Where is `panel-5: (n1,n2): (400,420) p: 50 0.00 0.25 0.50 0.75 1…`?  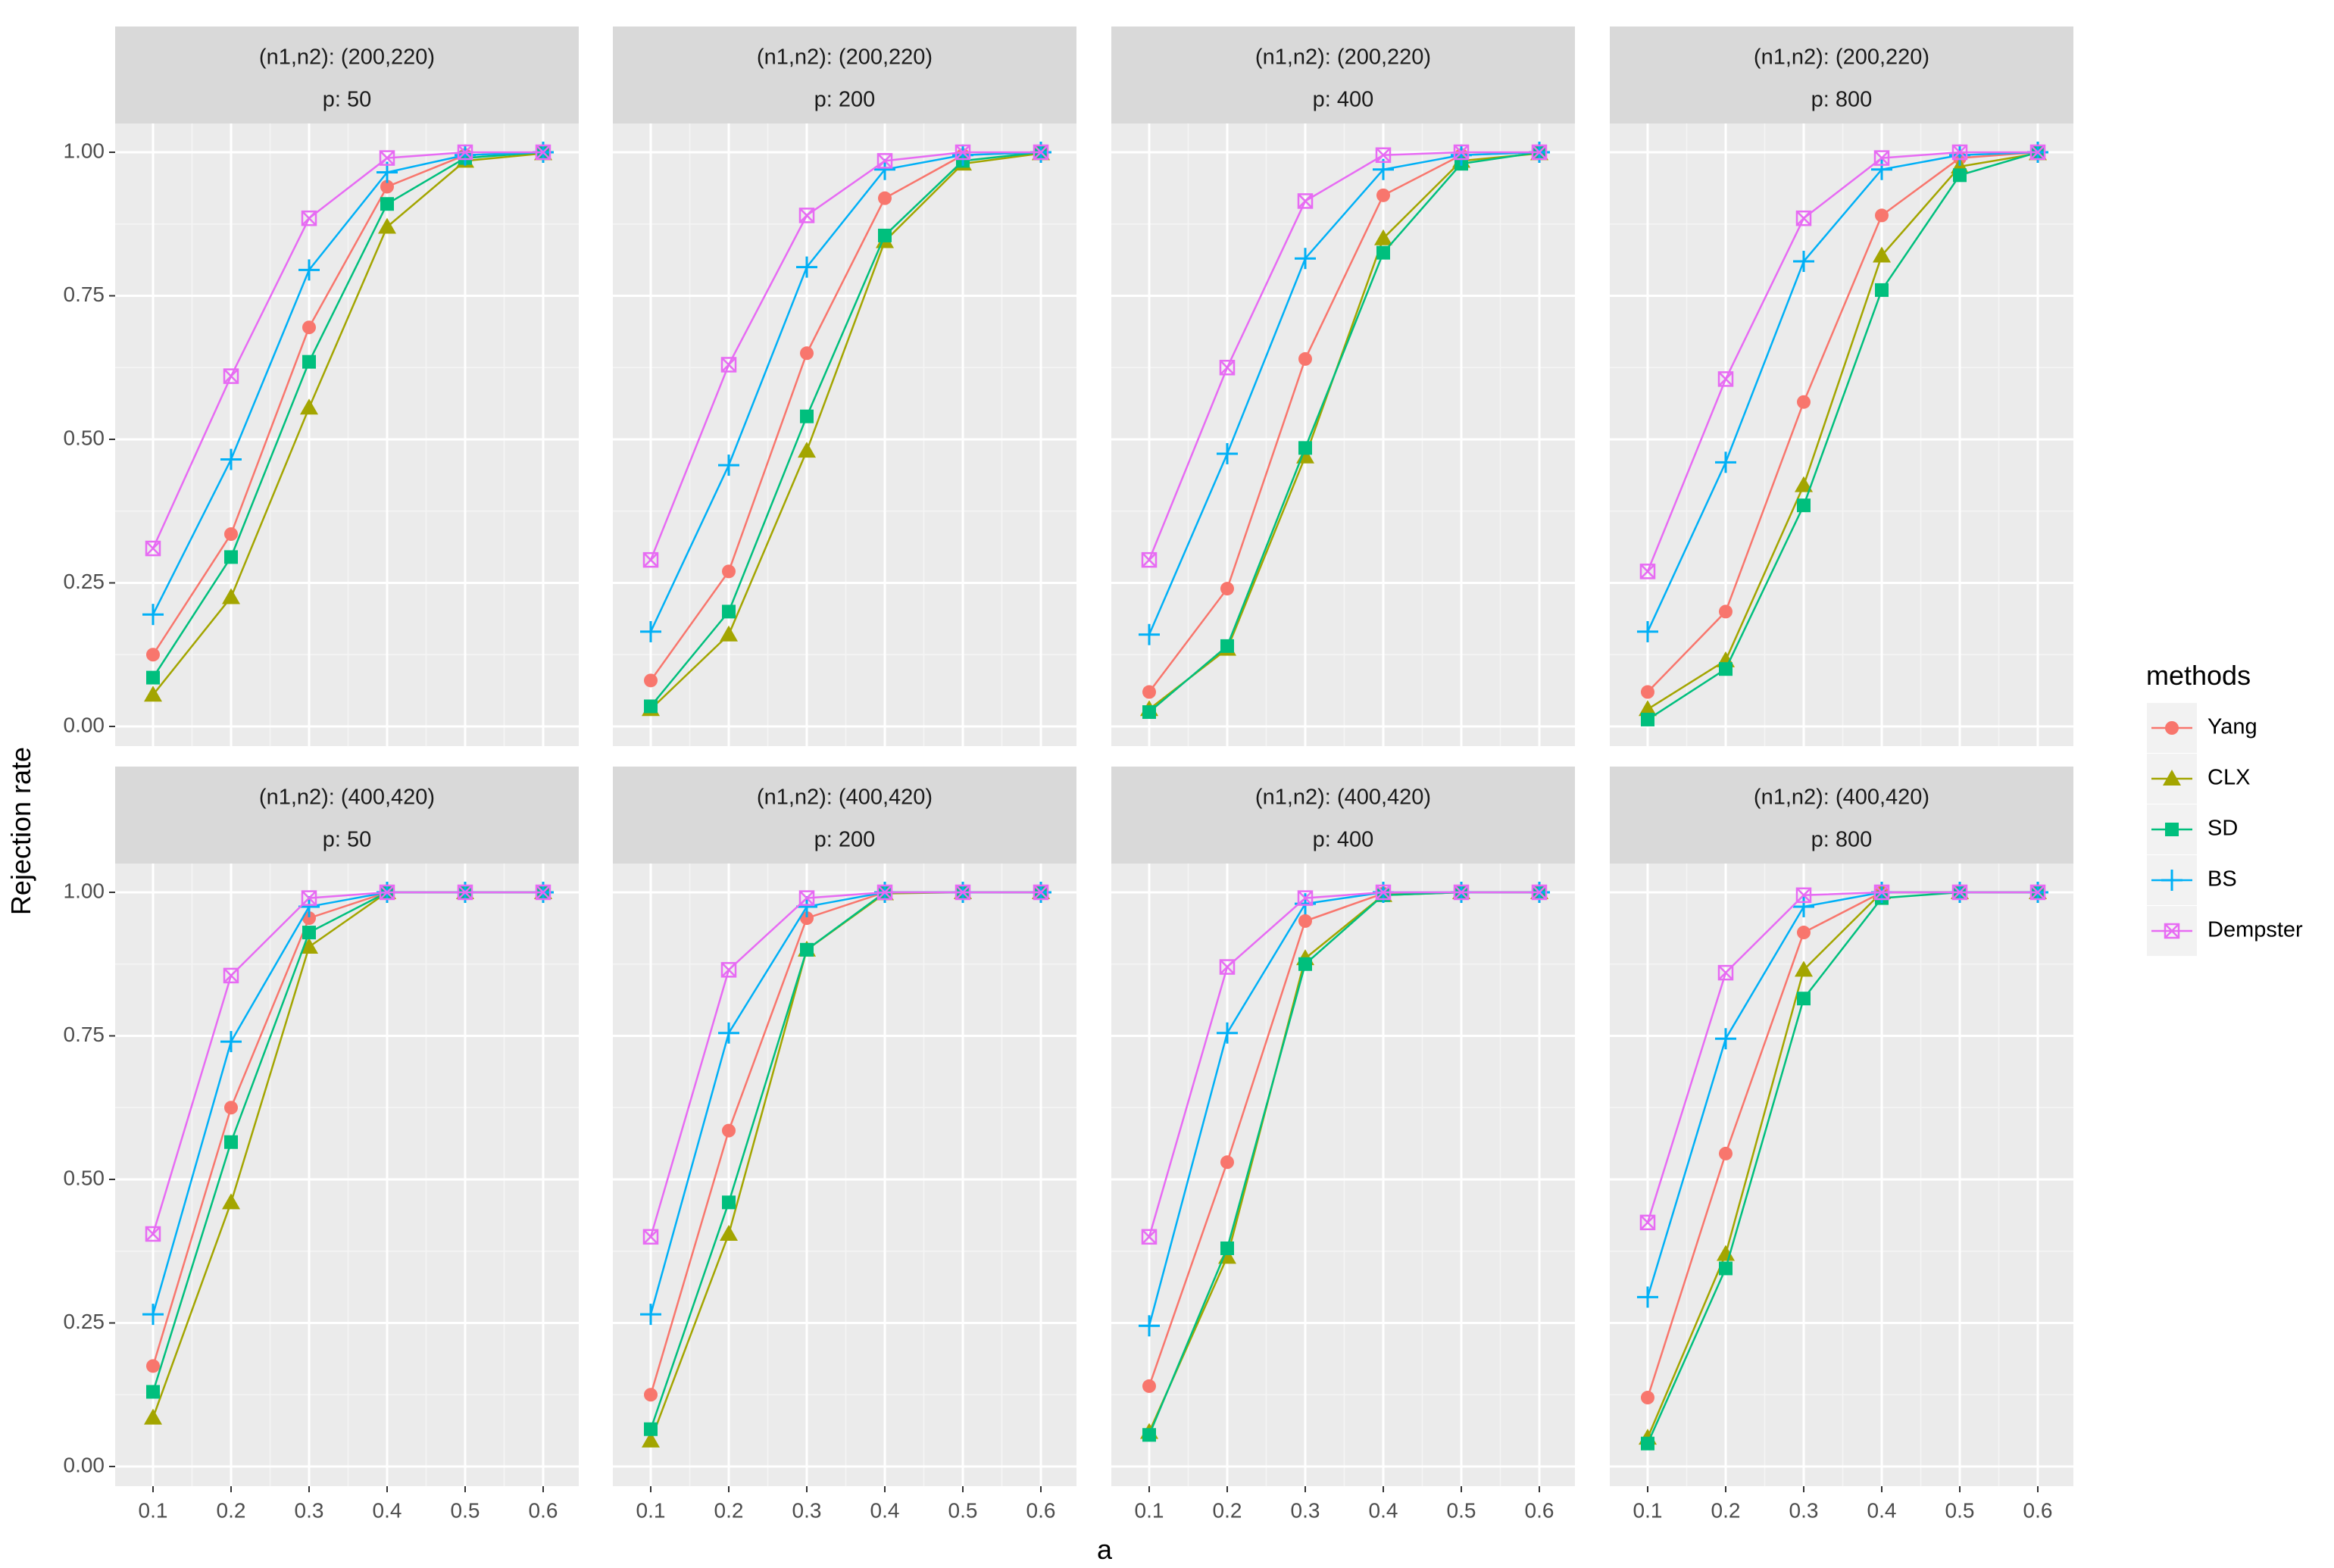 panel-5: (n1,n2): (400,420) p: 50 0.00 0.25 0.50 0.75 1… is located at coordinates (321, 1145).